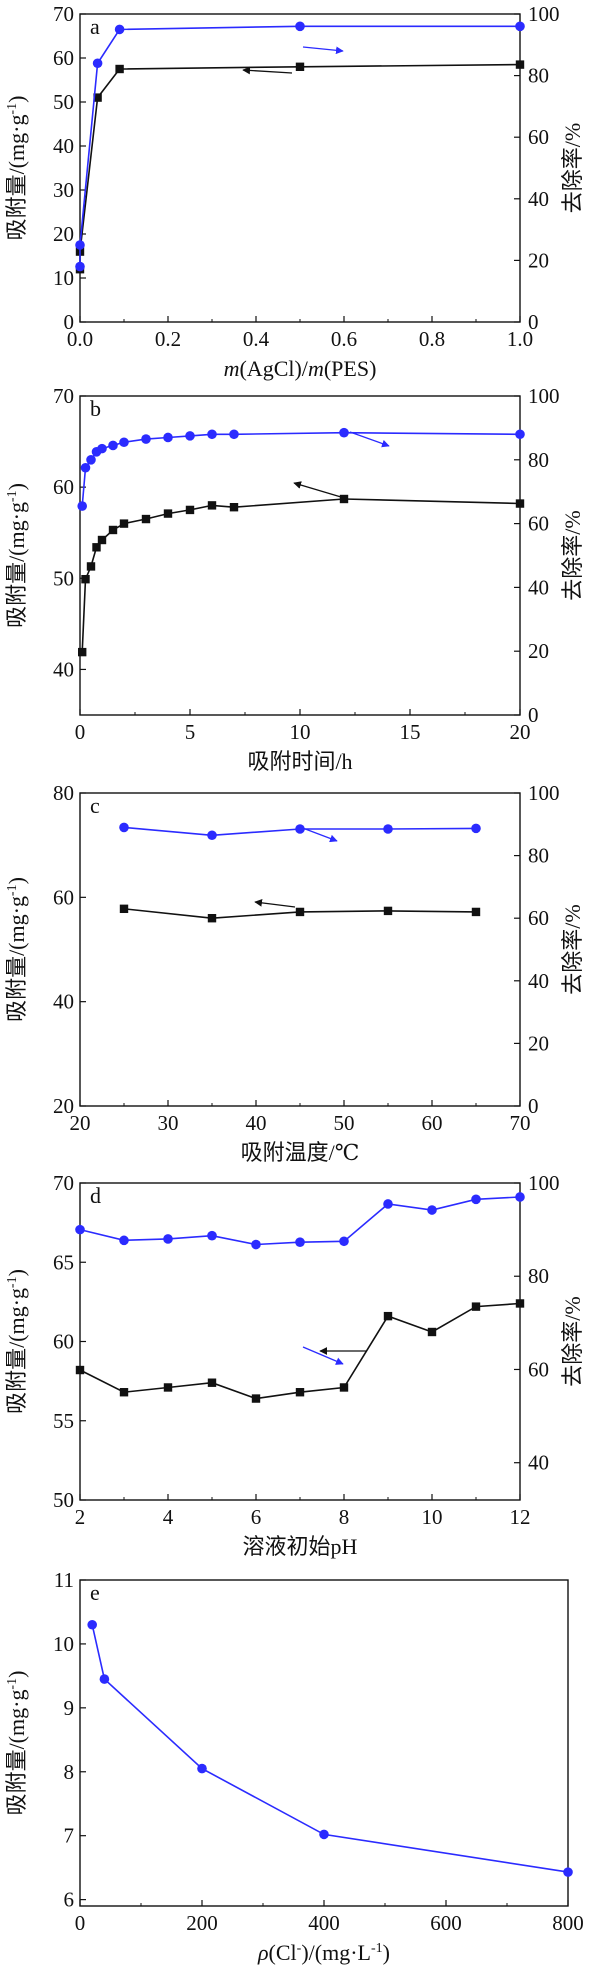  I want to click on x-axis-title: m(AgCl)/m(PES), so click(300, 368).